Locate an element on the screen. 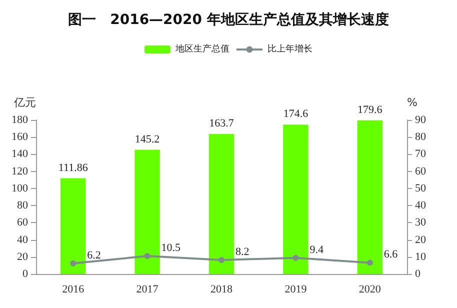 The image size is (457, 308). x-tick-label: 2020 is located at coordinates (370, 290).